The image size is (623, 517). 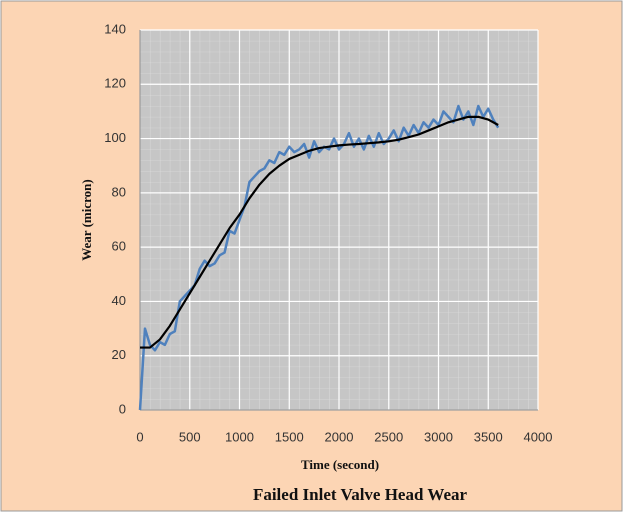 What do you see at coordinates (538, 436) in the screenshot?
I see `x-tick-label: 4000` at bounding box center [538, 436].